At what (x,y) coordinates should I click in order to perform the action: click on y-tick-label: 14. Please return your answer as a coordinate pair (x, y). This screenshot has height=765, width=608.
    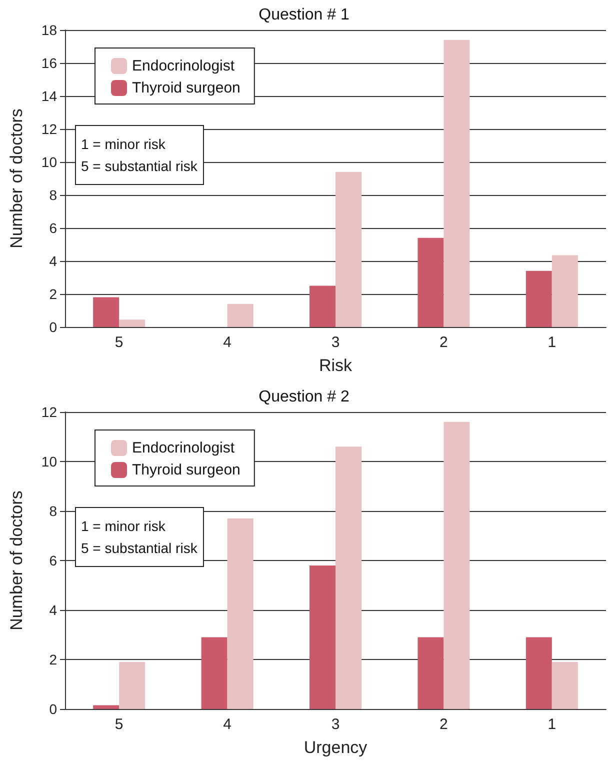
    Looking at the image, I should click on (49, 96).